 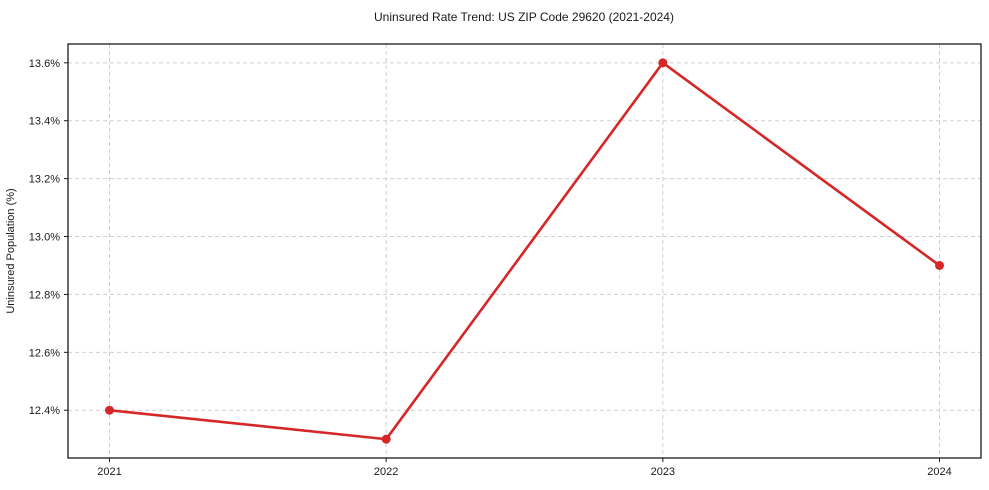 What do you see at coordinates (386, 439) in the screenshot?
I see `data-point-2022` at bounding box center [386, 439].